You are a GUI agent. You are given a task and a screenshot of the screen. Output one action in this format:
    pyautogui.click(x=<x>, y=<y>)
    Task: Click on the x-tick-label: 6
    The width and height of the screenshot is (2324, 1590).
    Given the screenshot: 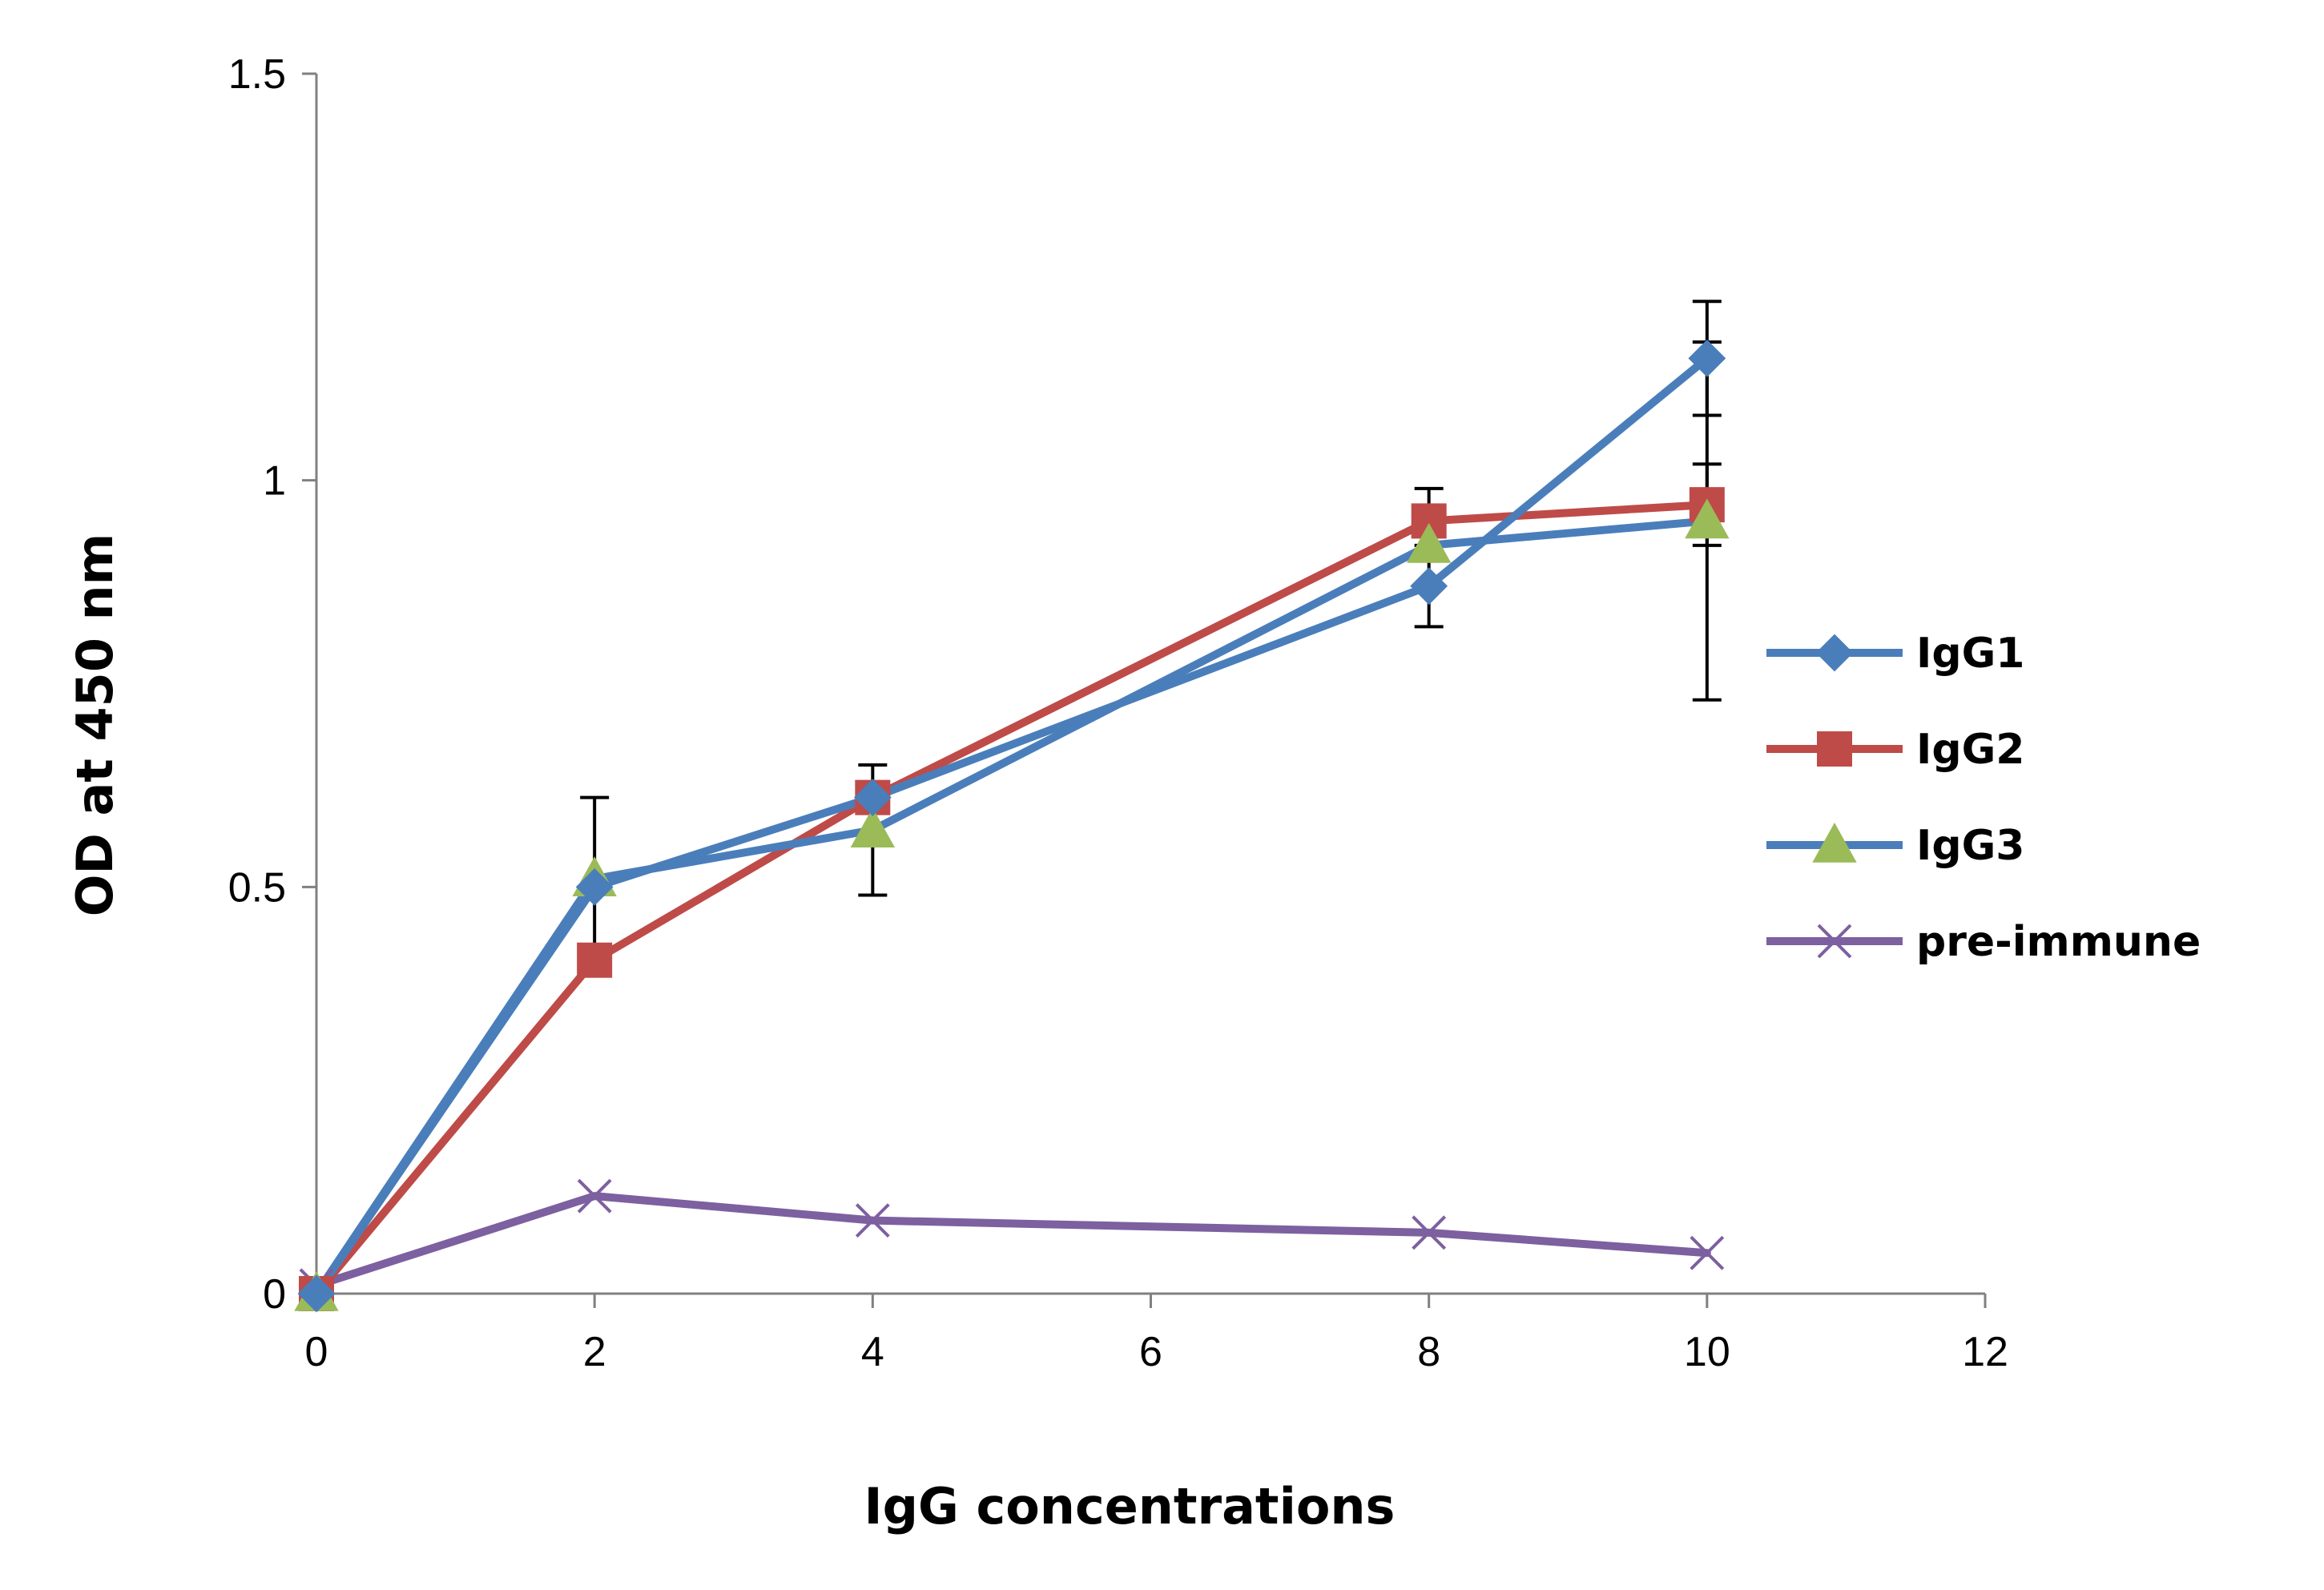 What is the action you would take?
    pyautogui.click(x=1150, y=1352)
    